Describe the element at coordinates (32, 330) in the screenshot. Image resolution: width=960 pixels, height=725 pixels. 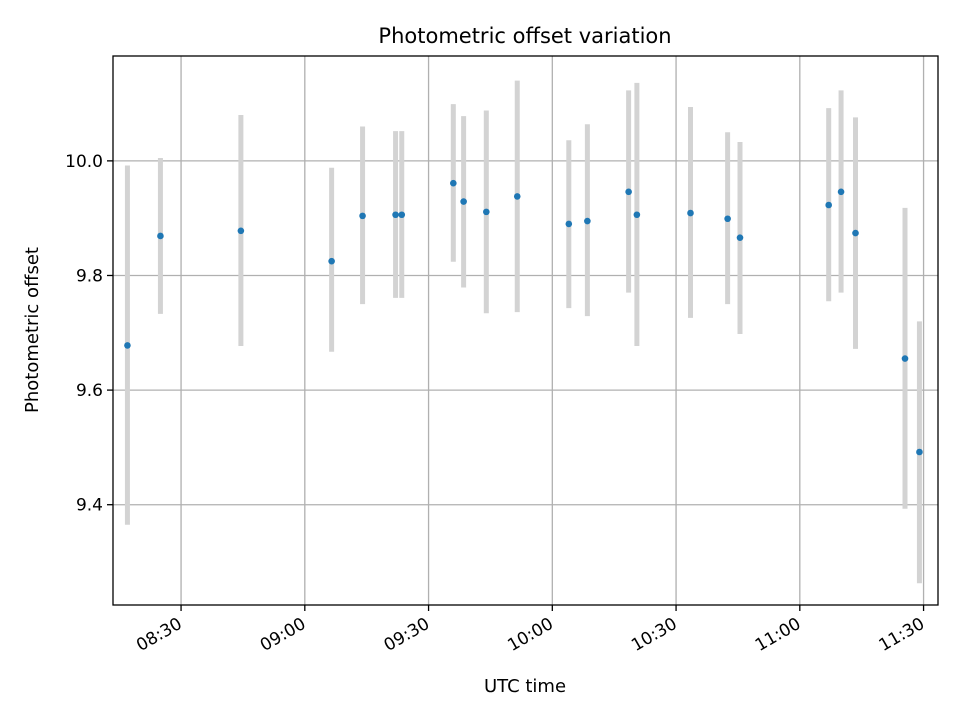
I see `y-axis-label: Photometric offset` at that location.